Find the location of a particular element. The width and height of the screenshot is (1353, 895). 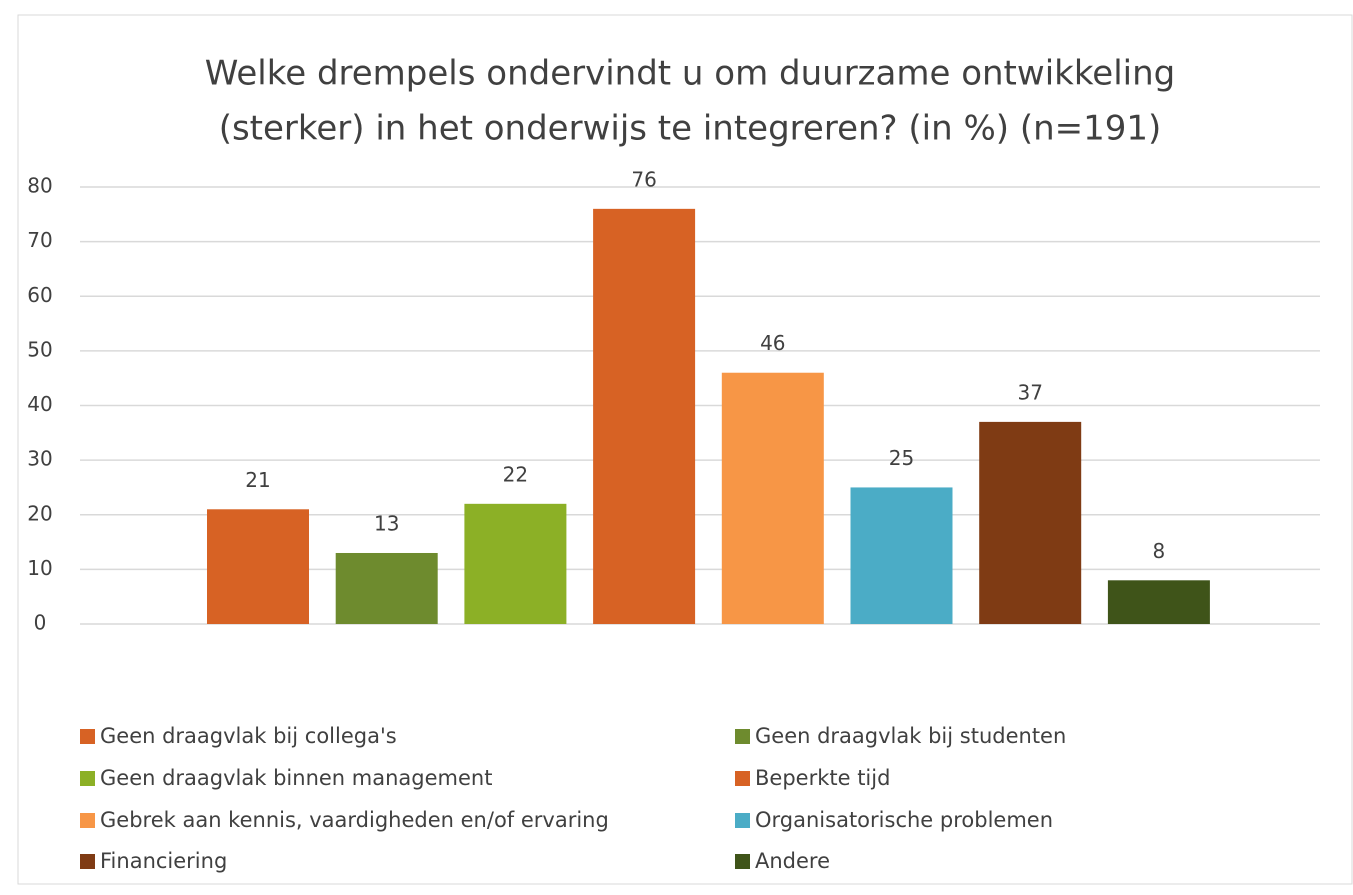

data-label: 22 is located at coordinates (515, 474).